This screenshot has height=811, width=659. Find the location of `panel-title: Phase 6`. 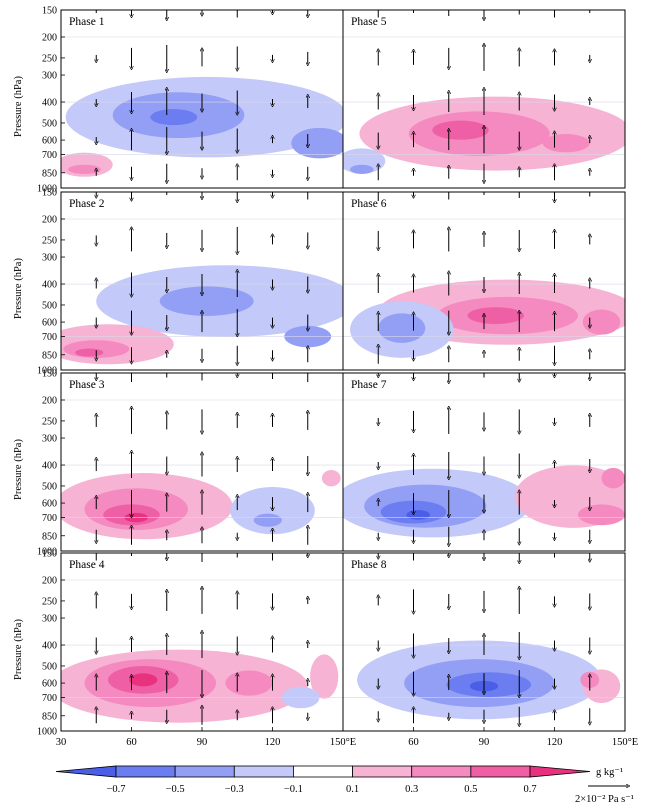

panel-title: Phase 6 is located at coordinates (369, 204).